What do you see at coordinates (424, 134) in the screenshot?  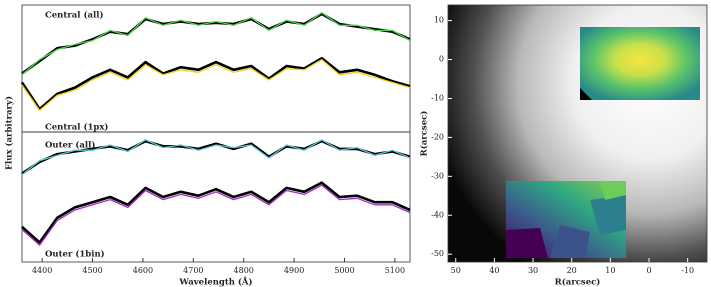 I see `y-axis-label: R(arcsec)` at bounding box center [424, 134].